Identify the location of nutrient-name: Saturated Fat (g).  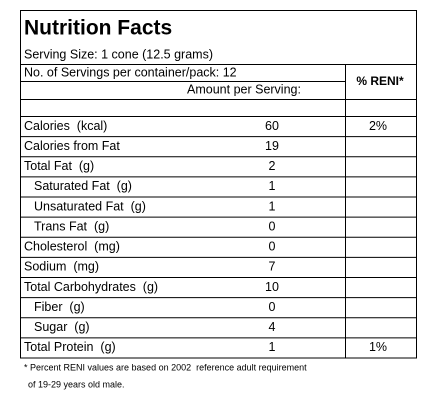
(83, 186).